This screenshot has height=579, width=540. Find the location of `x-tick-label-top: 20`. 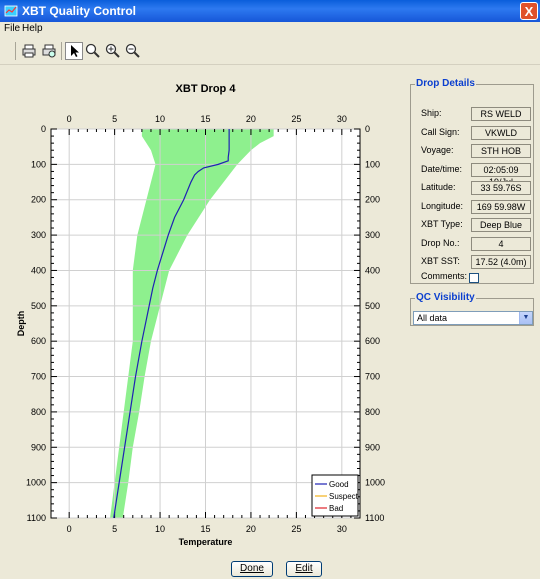

x-tick-label-top: 20 is located at coordinates (251, 119).